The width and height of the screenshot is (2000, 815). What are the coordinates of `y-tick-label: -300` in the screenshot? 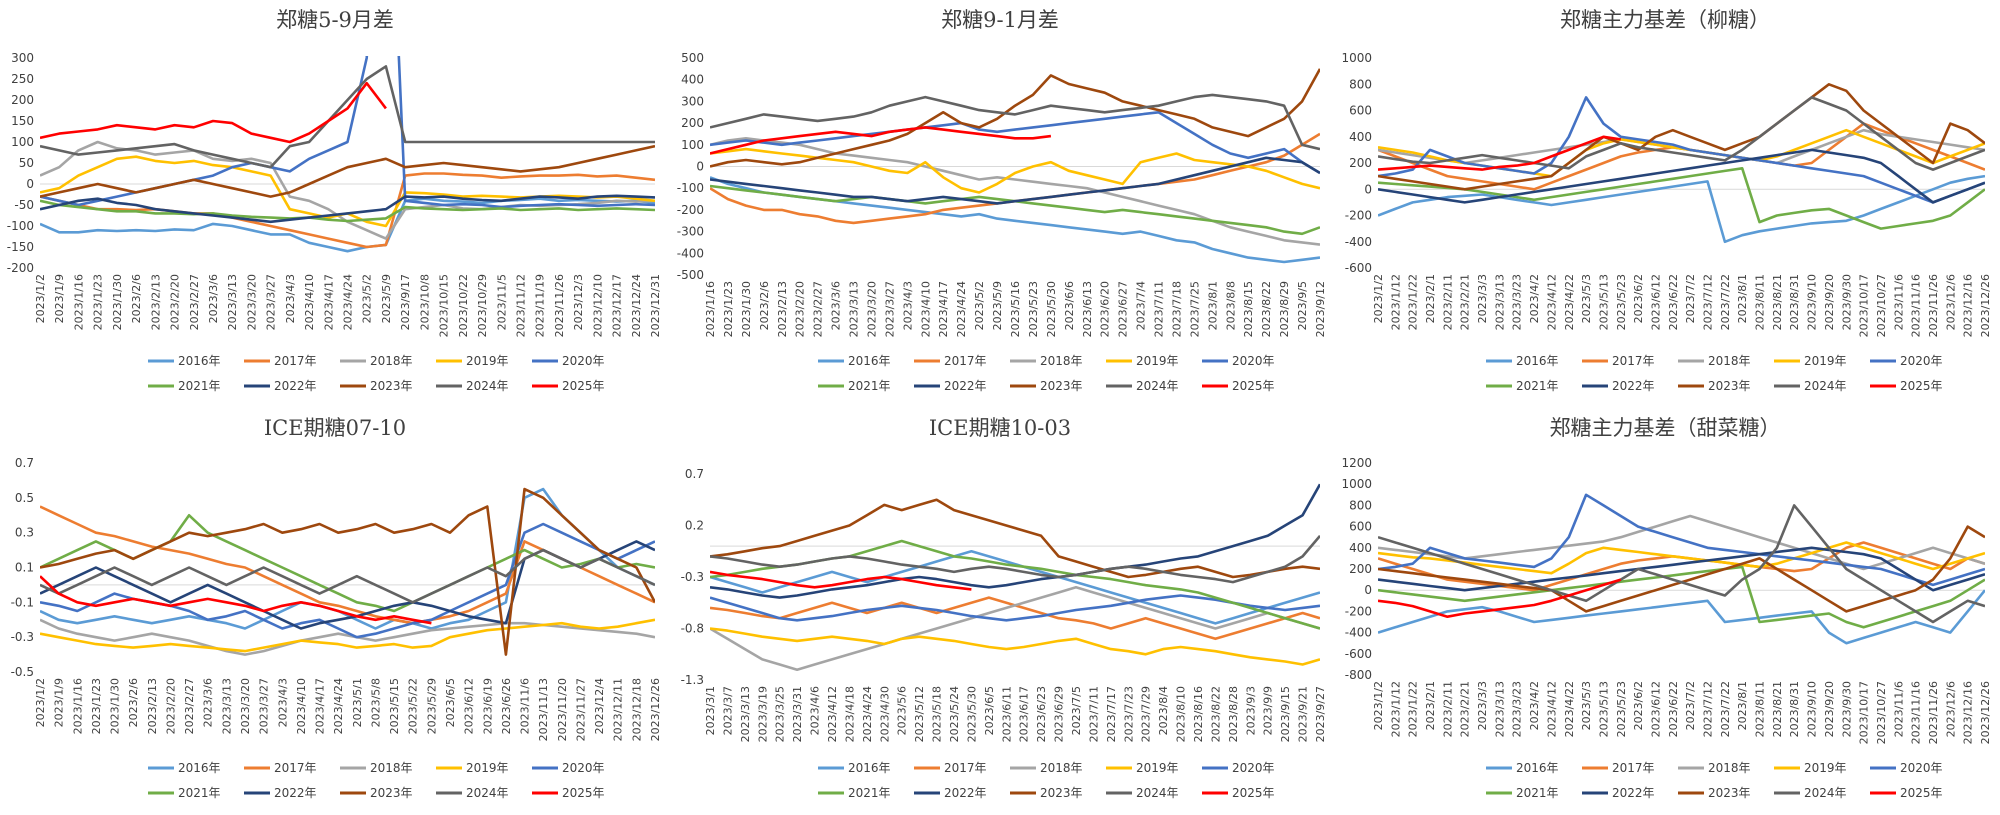 It's located at (690, 232).